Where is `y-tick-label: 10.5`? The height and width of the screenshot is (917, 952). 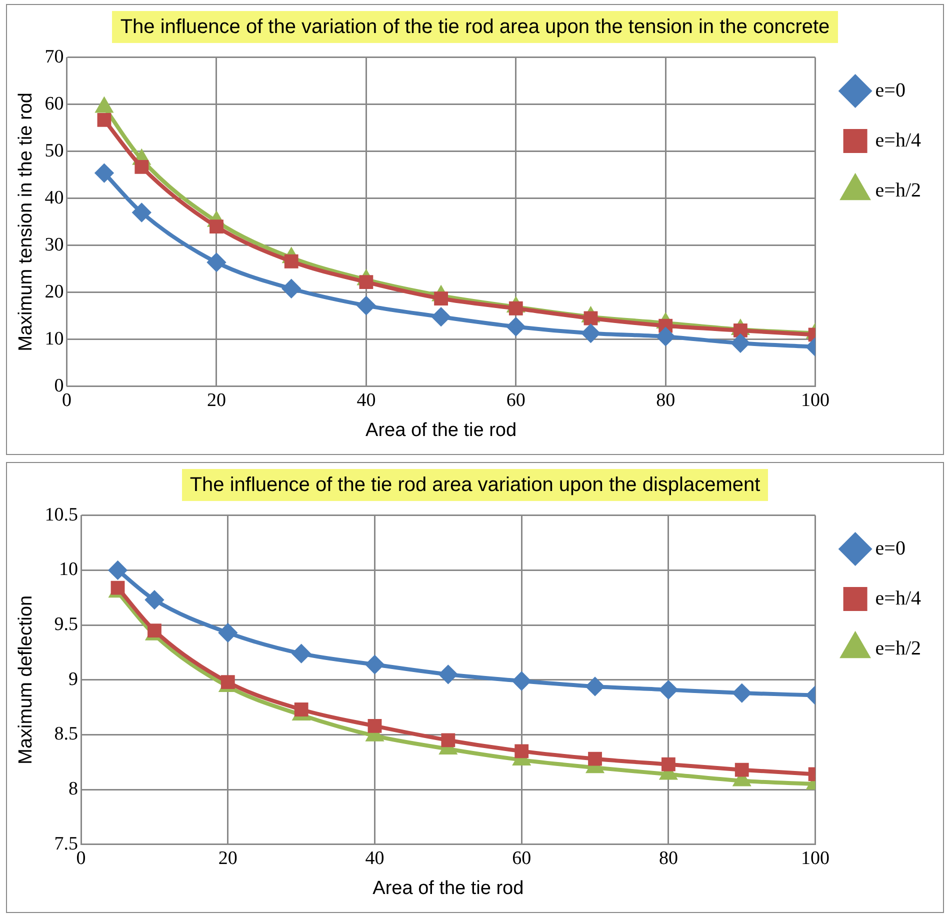
y-tick-label: 10.5 is located at coordinates (61, 515).